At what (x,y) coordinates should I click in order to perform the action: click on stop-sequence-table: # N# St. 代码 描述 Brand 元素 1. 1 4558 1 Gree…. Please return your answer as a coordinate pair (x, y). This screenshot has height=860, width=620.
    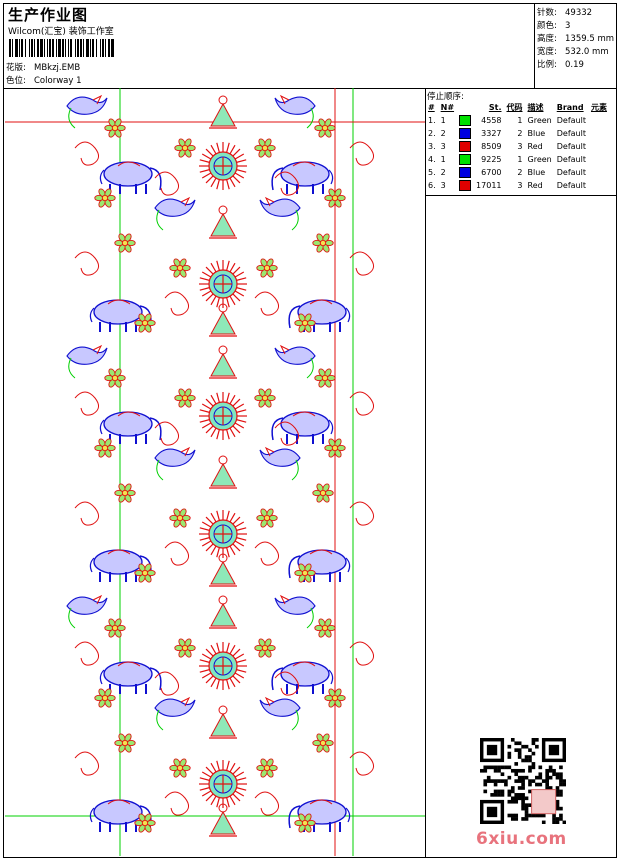
    Looking at the image, I should click on (518, 146).